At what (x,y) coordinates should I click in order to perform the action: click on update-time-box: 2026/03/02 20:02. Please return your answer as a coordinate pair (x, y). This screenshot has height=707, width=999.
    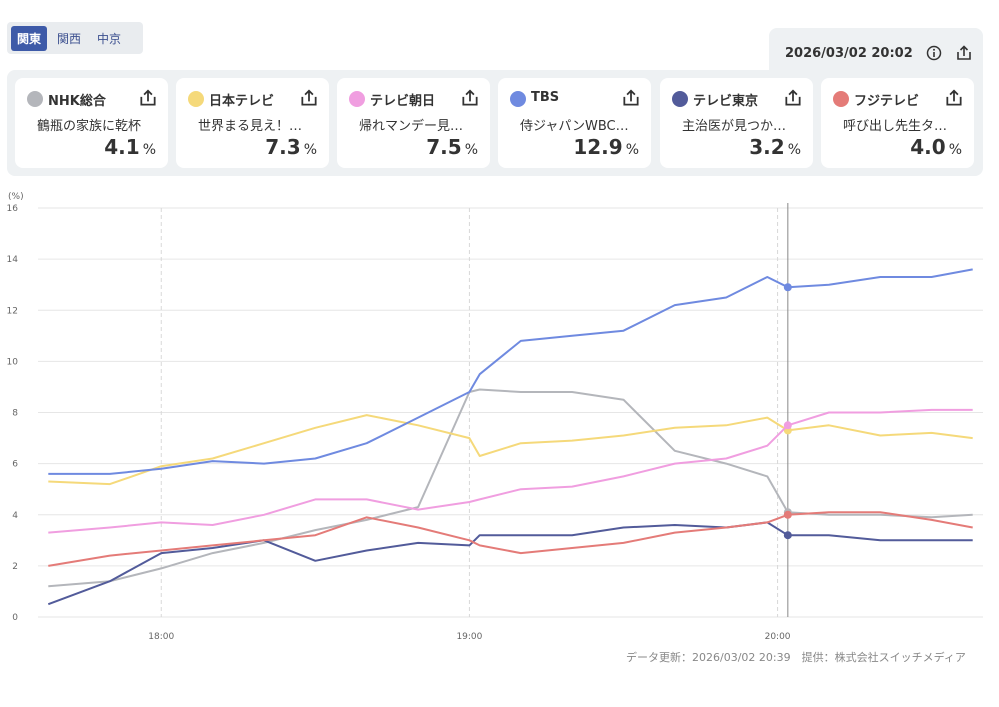
    Looking at the image, I should click on (876, 53).